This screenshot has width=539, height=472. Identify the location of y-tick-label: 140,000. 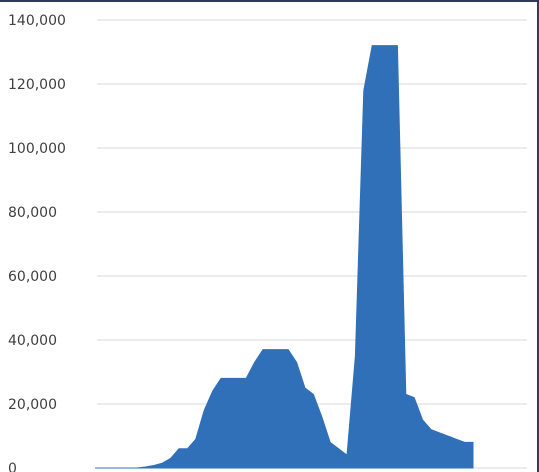
(37, 21).